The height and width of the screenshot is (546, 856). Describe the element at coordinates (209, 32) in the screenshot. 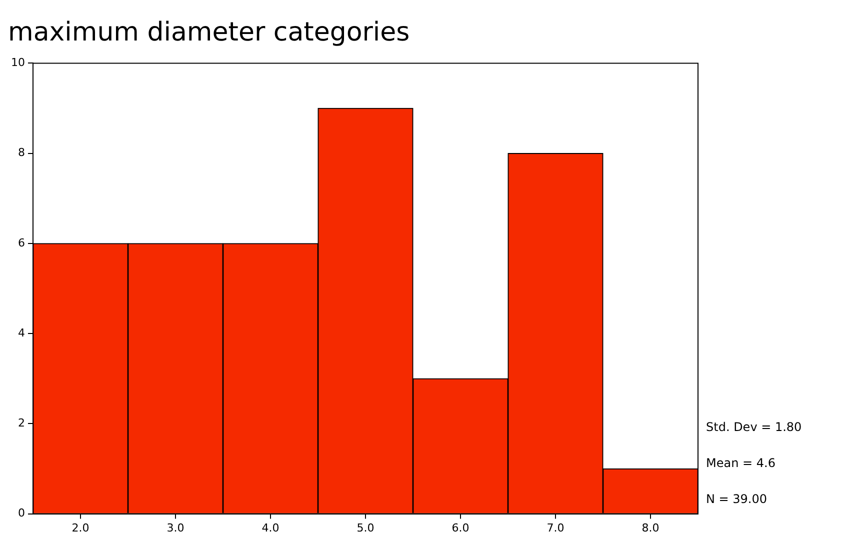

I see `chart-title: maximum diameter categories` at that location.